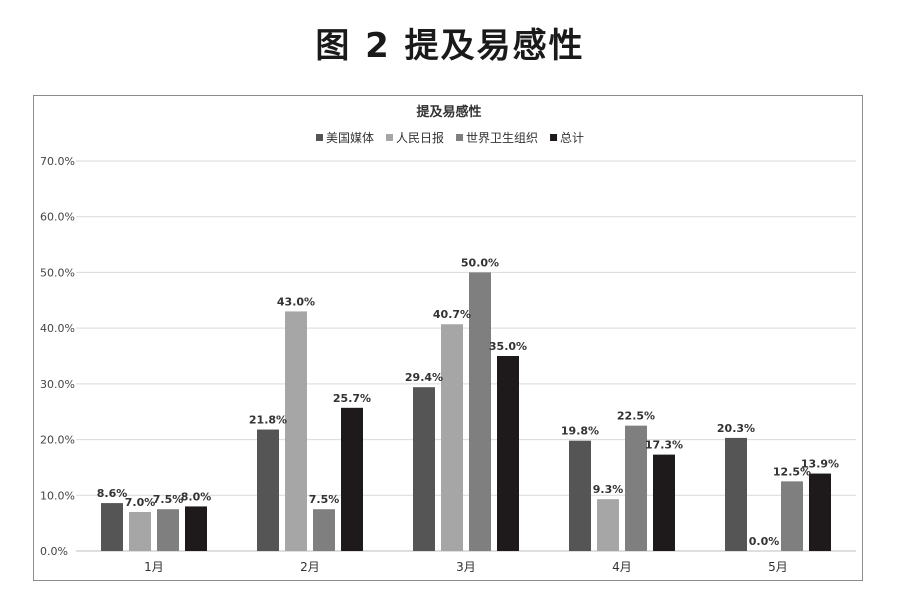 This screenshot has height=608, width=900. I want to click on data-label-1-2: 40.7%, so click(452, 314).